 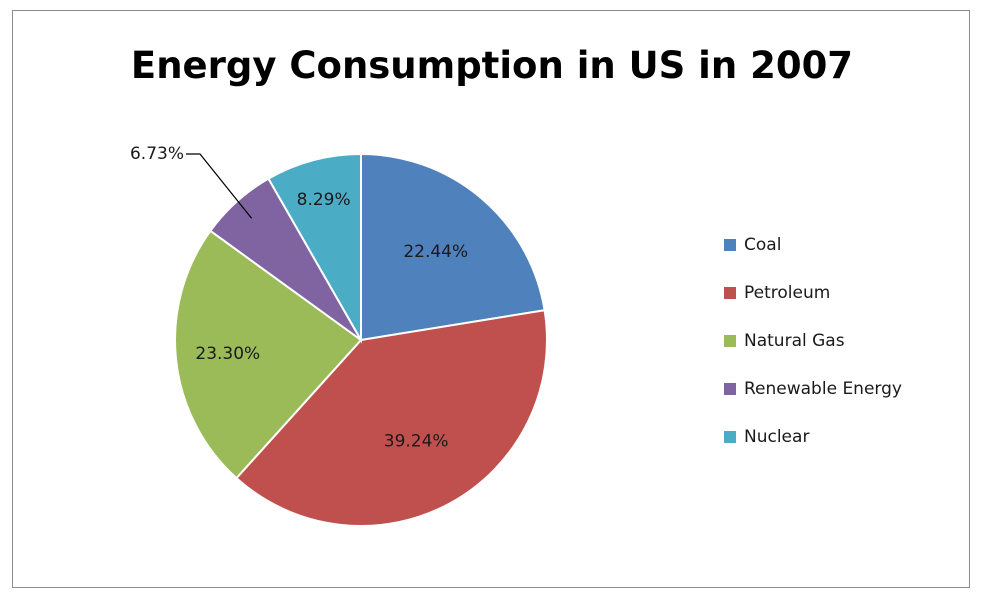 I want to click on legend-swatch-renewable-energy, so click(x=730, y=389).